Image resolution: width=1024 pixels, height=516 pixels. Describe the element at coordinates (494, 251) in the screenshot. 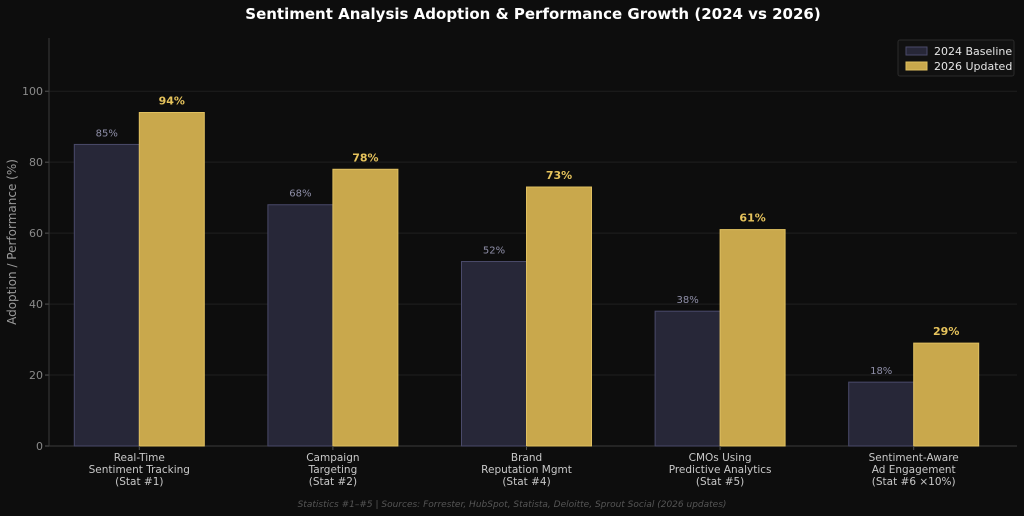

I see `data-label-2024: 52%` at that location.